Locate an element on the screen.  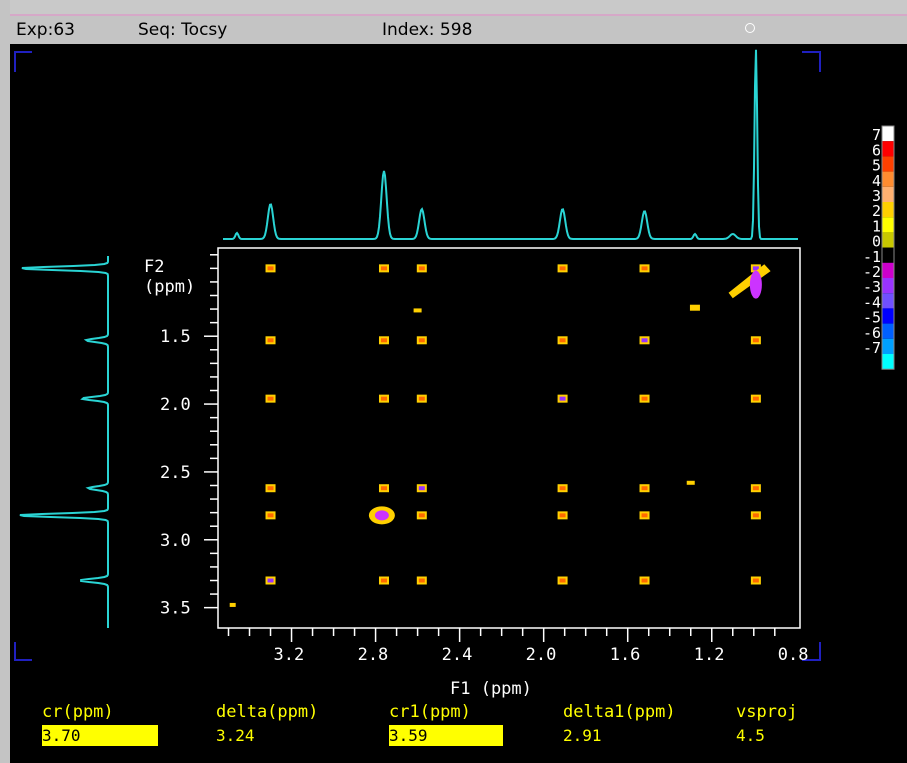
scale-label: -1 is located at coordinates (872, 257).